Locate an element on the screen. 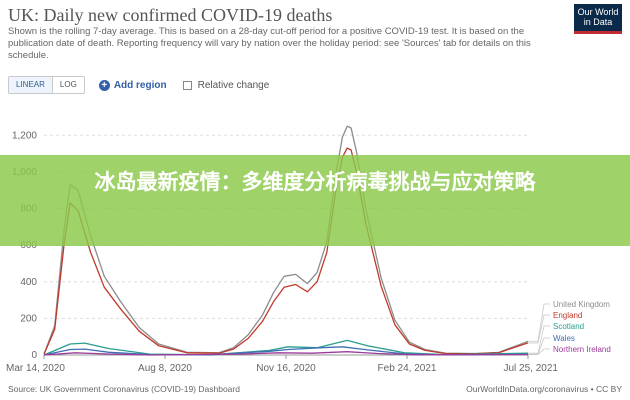 This screenshot has width=630, height=400. chart-controls: LINEAR LOG + Add region Relative change is located at coordinates (138, 85).